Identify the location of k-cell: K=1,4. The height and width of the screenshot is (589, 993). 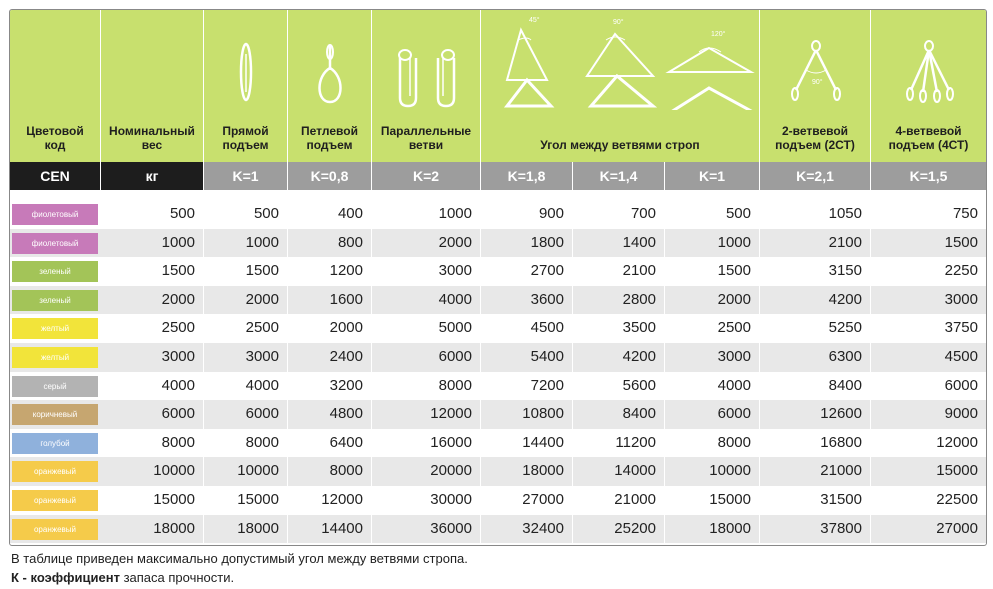
(619, 176).